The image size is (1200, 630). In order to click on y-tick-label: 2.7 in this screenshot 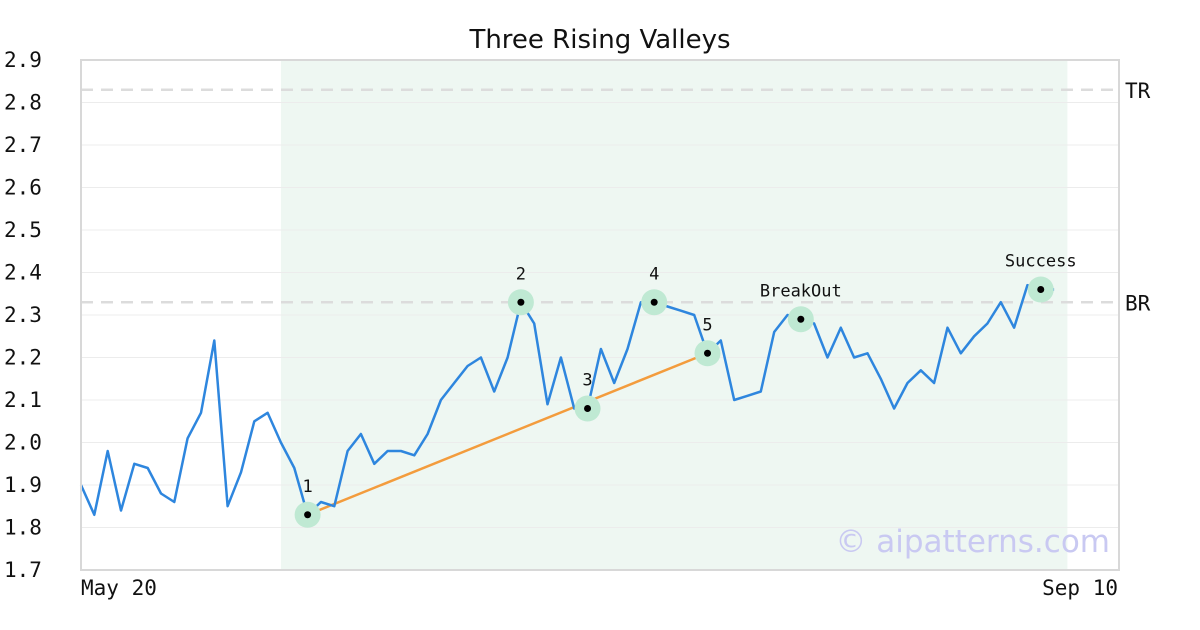, I will do `click(23, 145)`.